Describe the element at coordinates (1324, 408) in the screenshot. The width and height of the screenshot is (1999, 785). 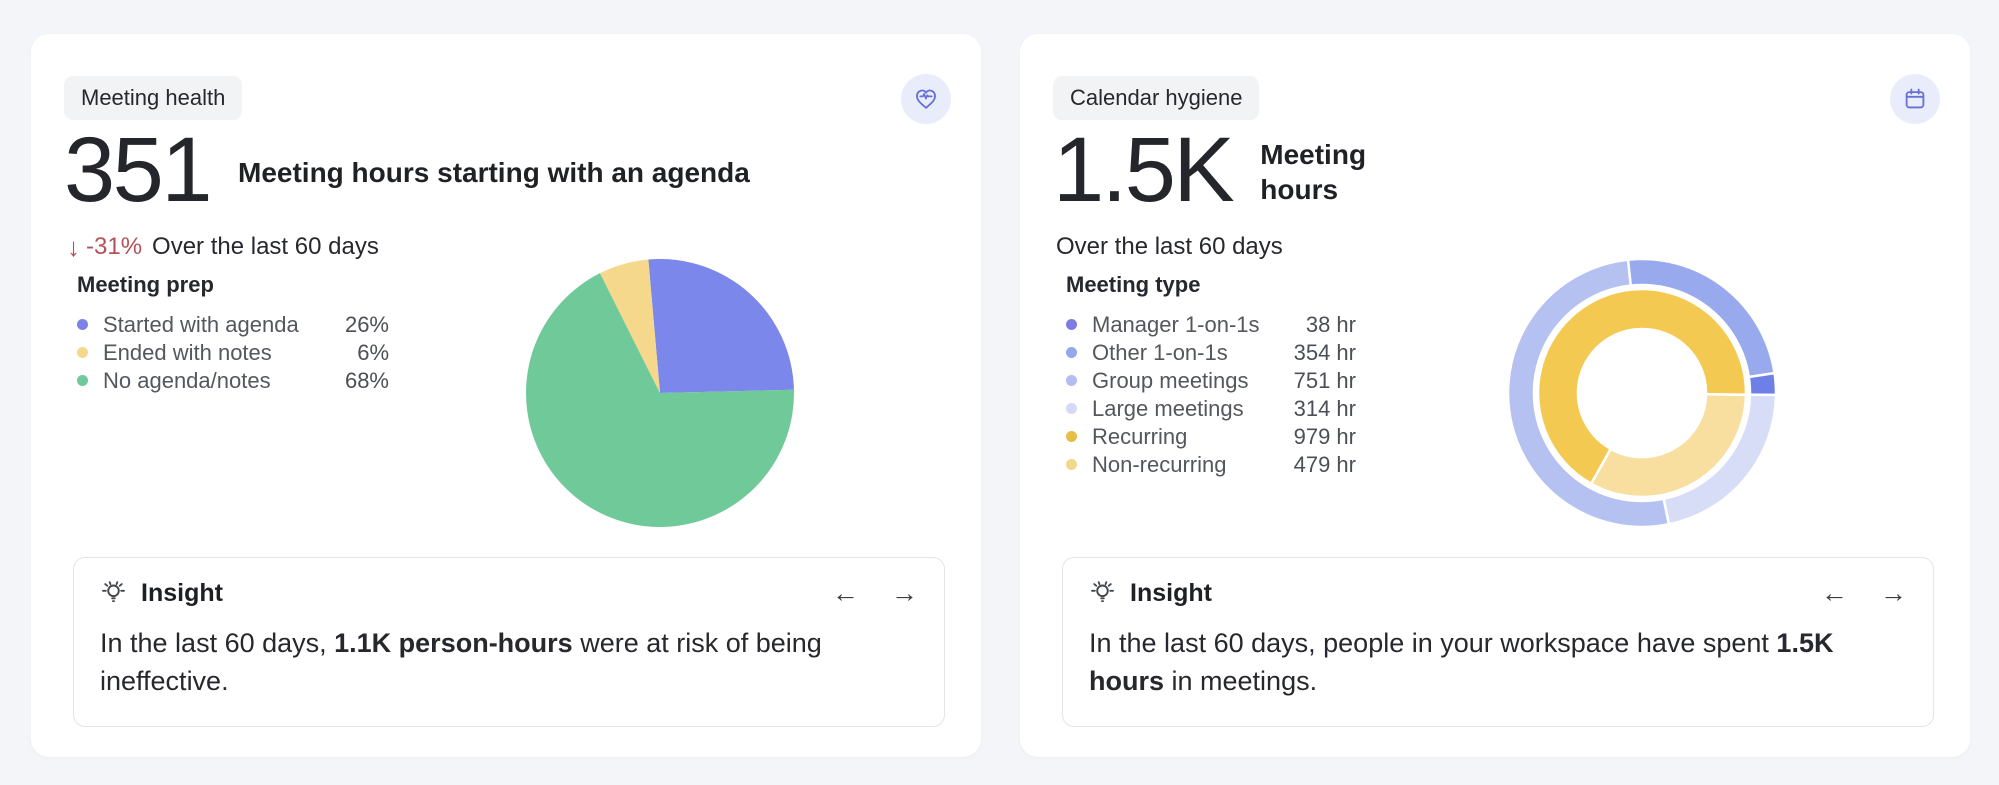
I see `legend-value: 314 hr` at that location.